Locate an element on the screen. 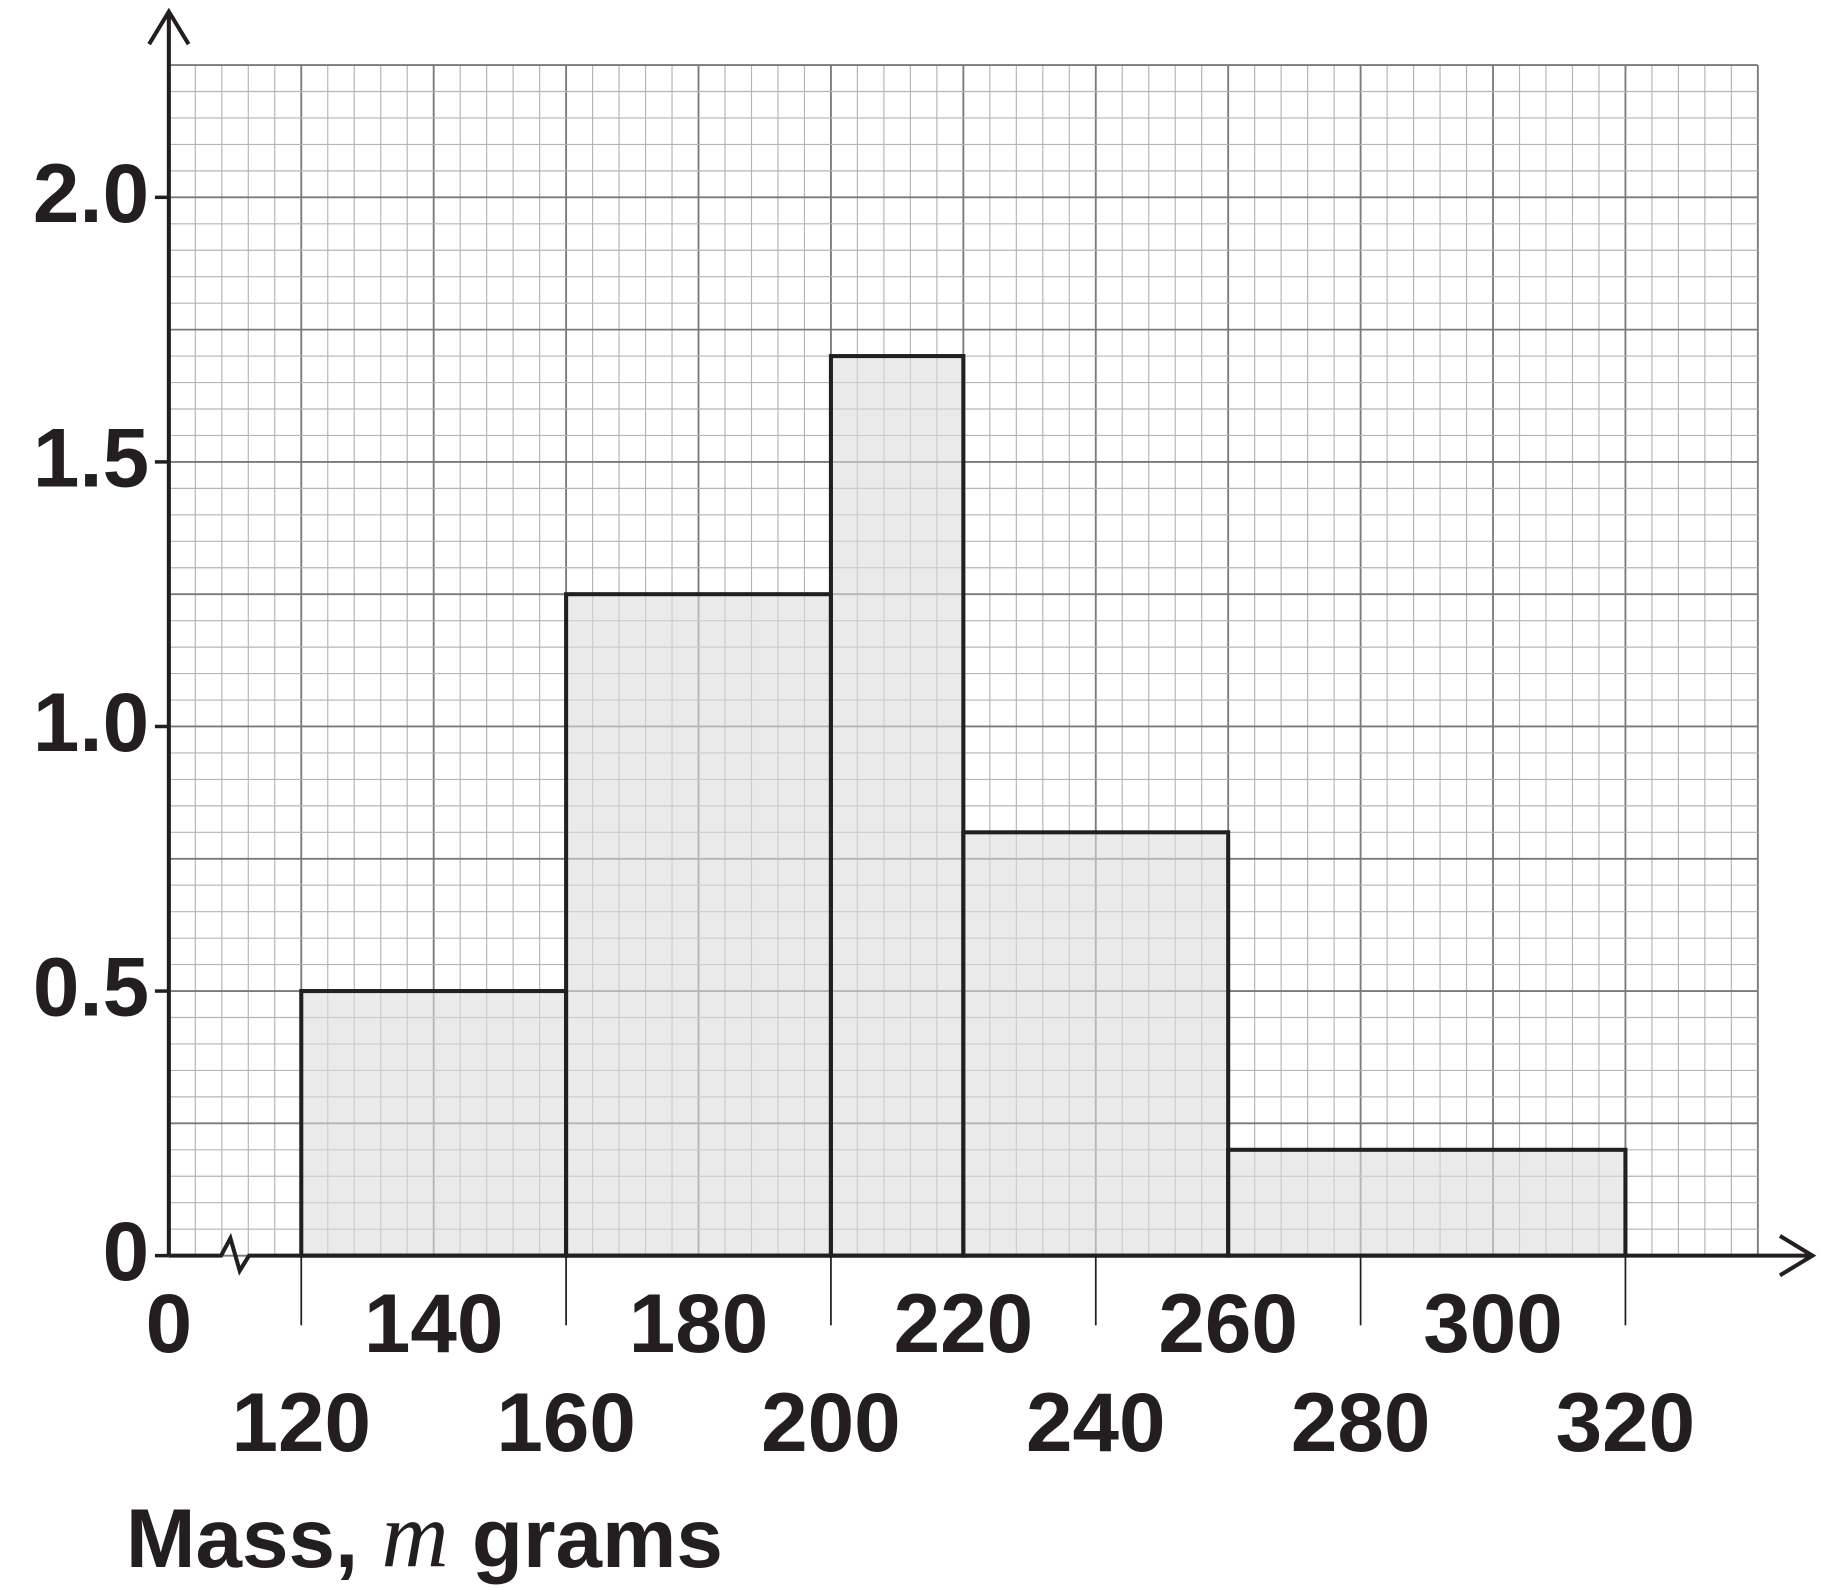 Image resolution: width=1821 pixels, height=1589 pixels. x-tick-label: 220 is located at coordinates (964, 1323).